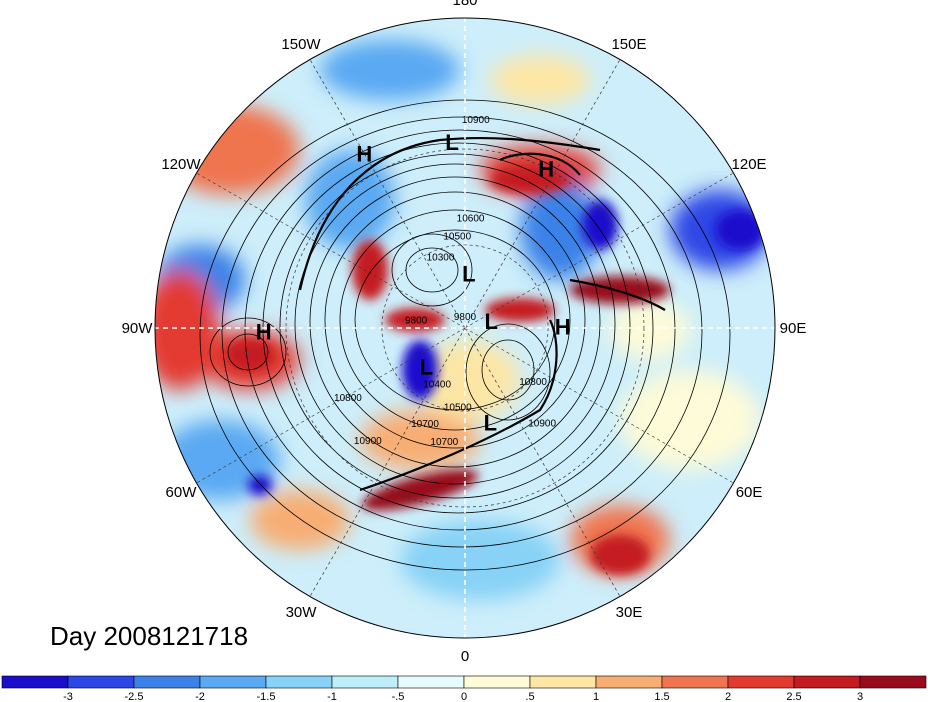 This screenshot has width=928, height=702. Describe the element at coordinates (348, 398) in the screenshot. I see `contour-value-label: 10800` at that location.